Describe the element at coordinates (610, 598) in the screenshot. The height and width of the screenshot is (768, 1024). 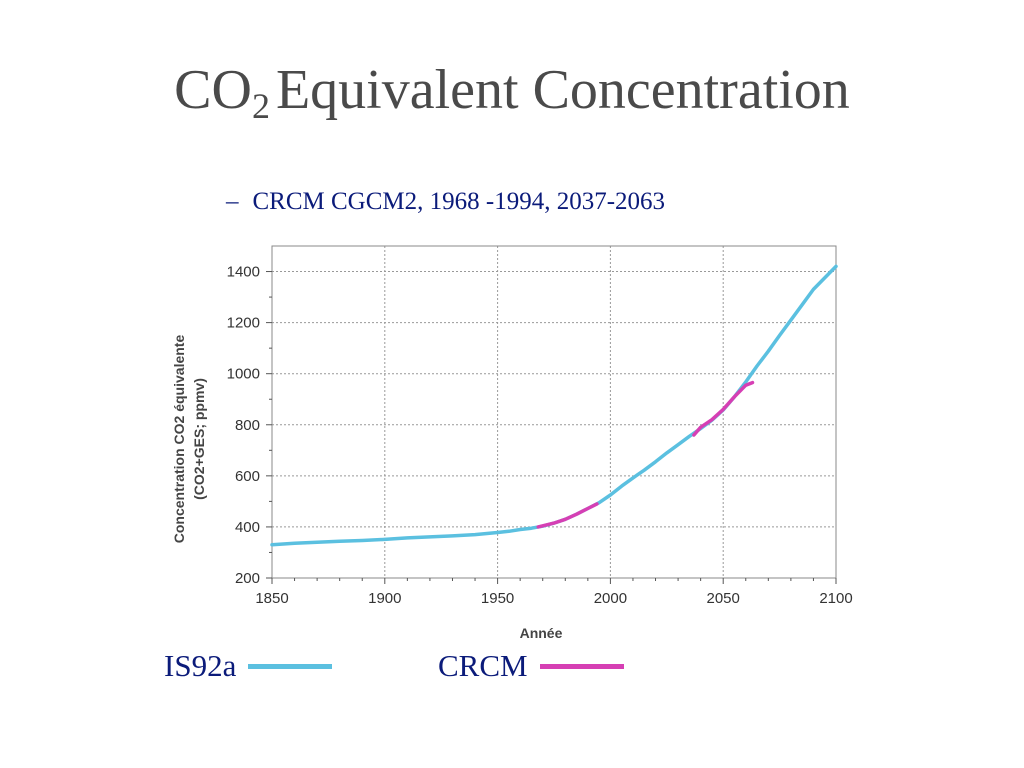
I see `x-tick-label-2000: 2000` at that location.